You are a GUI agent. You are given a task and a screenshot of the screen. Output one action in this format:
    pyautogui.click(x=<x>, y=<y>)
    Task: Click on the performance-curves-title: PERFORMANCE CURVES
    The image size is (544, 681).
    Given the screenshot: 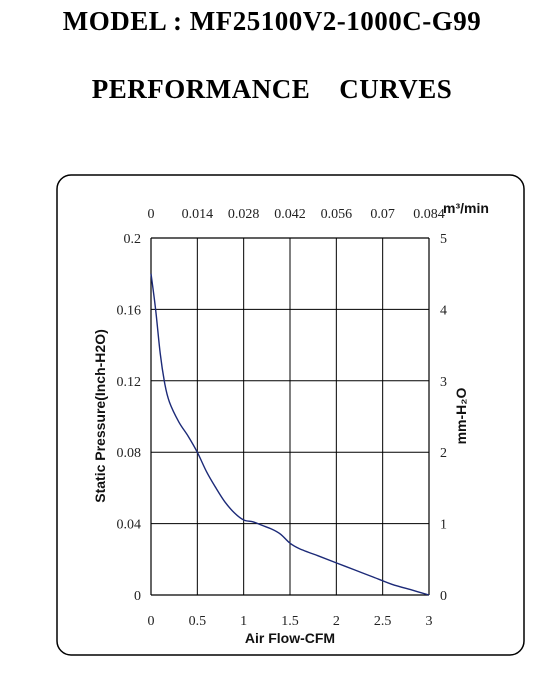 What is the action you would take?
    pyautogui.click(x=272, y=89)
    